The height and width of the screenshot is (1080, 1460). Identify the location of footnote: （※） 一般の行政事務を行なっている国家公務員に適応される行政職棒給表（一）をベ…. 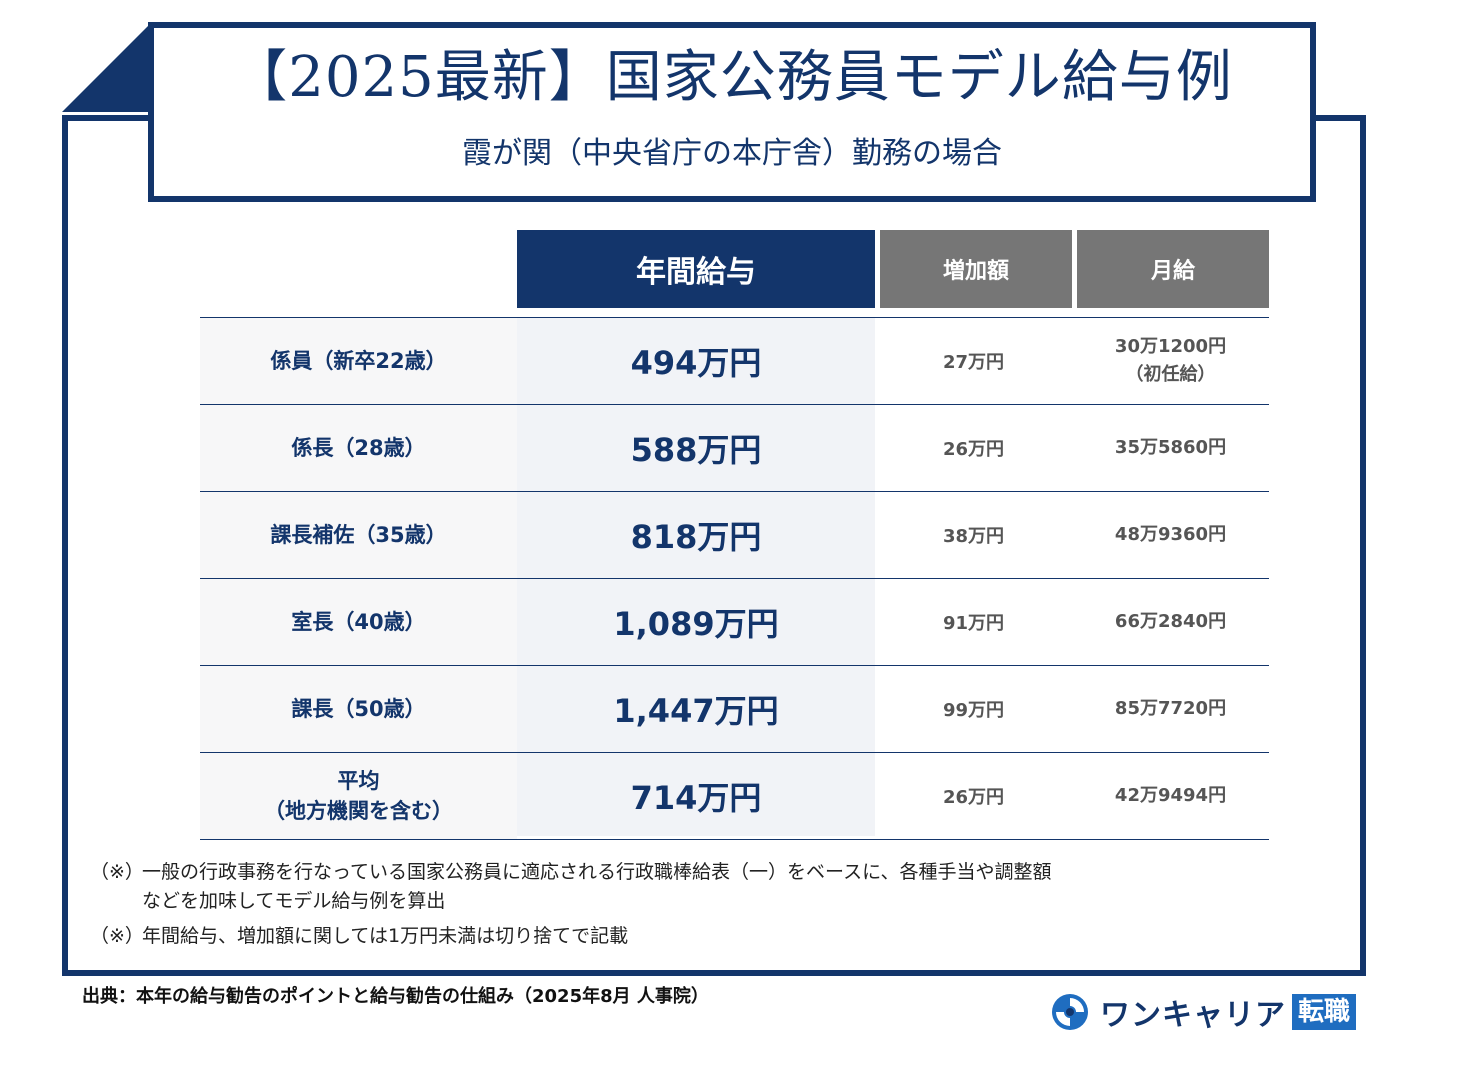
(680, 887).